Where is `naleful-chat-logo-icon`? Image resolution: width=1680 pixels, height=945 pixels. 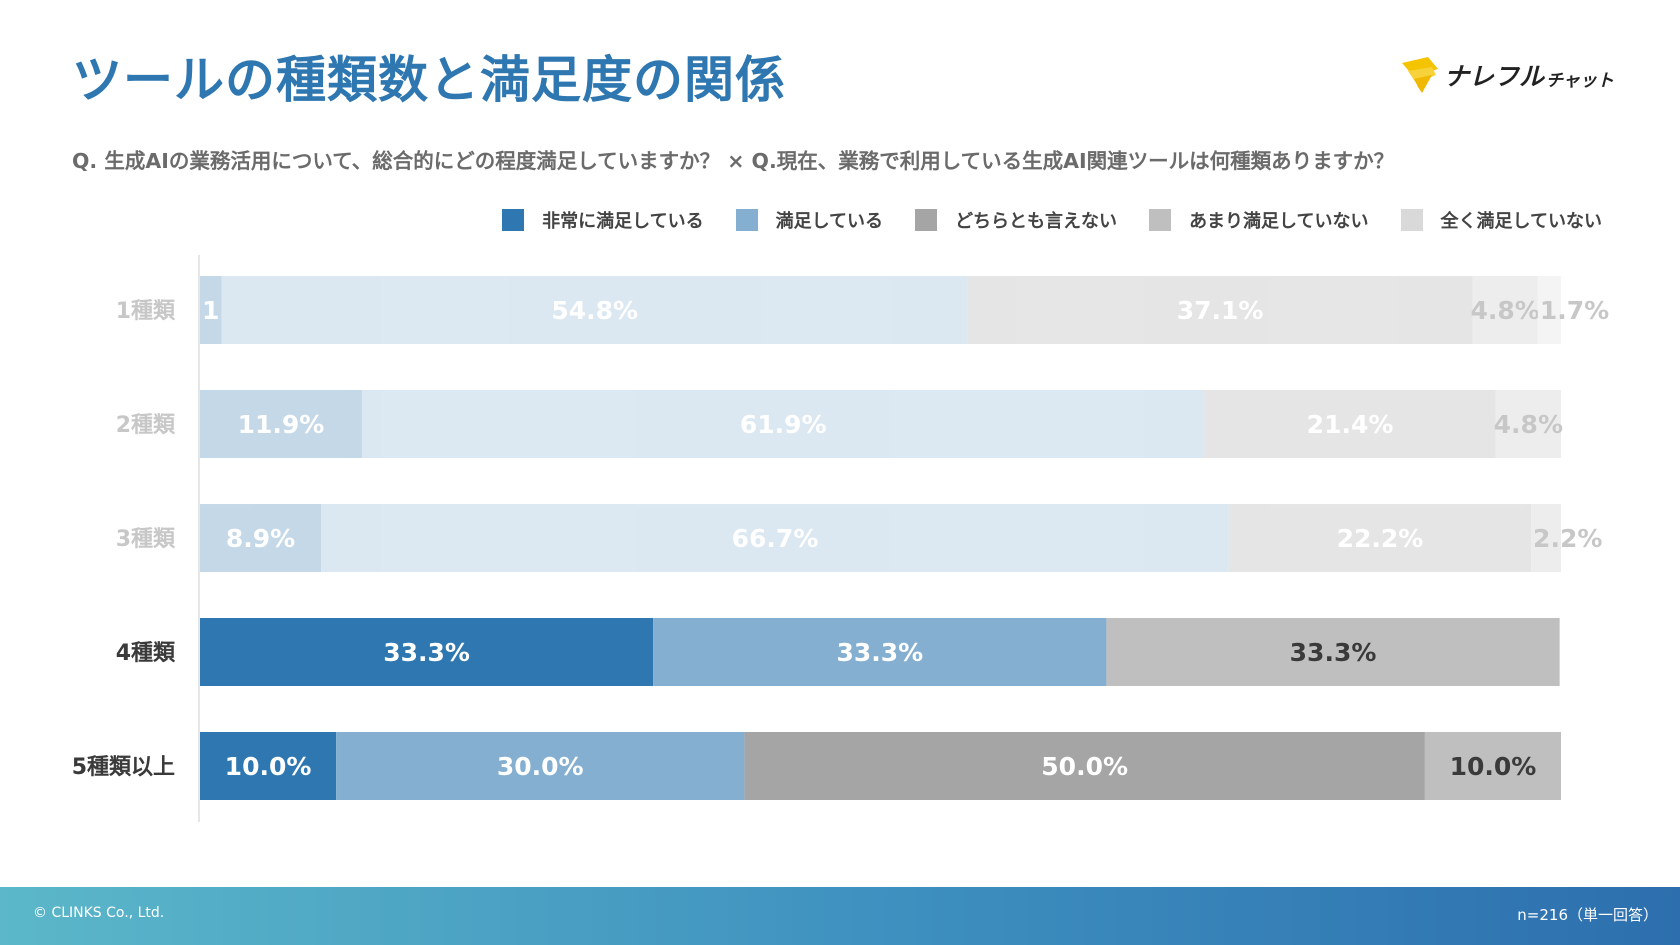 naleful-chat-logo-icon is located at coordinates (1420, 75).